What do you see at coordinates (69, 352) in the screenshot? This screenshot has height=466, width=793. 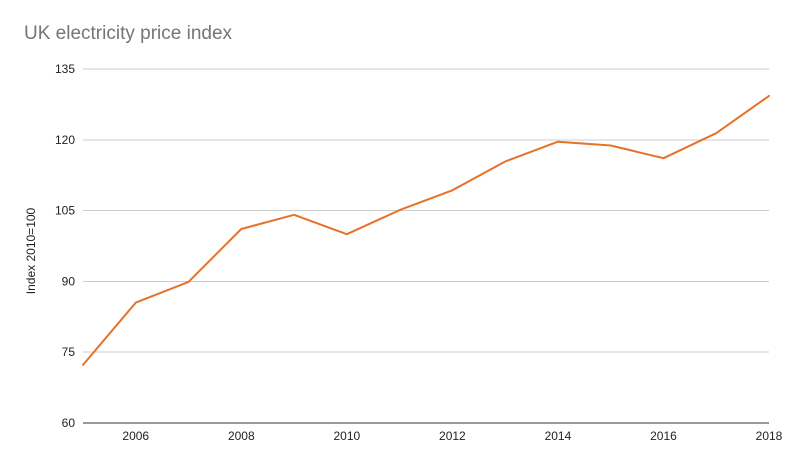 I see `y-tick-label: 75` at bounding box center [69, 352].